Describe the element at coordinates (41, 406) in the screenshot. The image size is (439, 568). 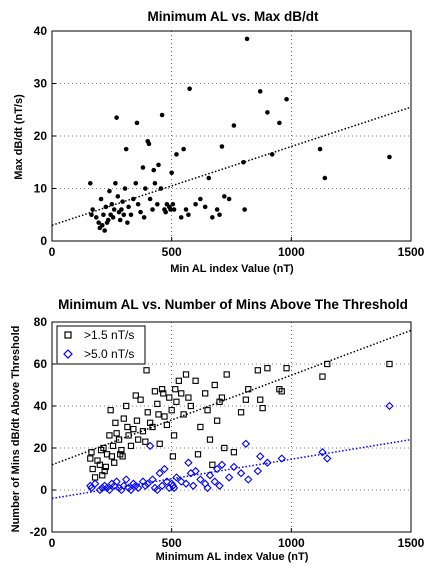
I see `chart-2-y-tick-label: 40` at that location.